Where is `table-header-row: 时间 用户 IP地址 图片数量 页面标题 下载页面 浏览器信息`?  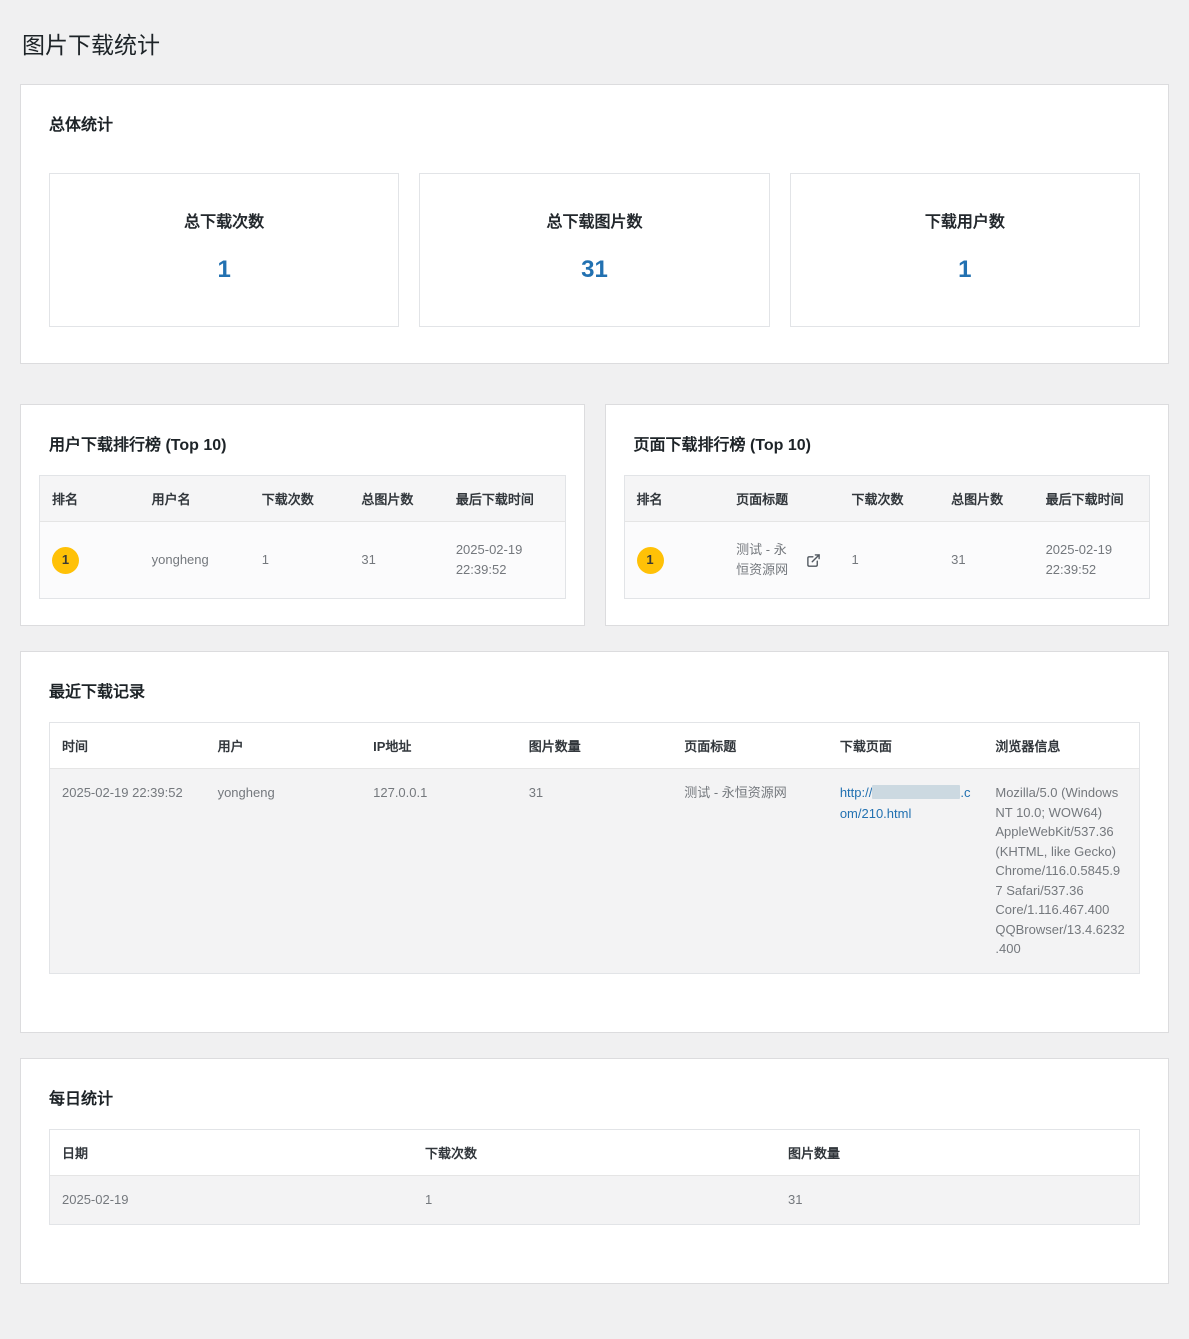 table-header-row: 时间 用户 IP地址 图片数量 页面标题 下载页面 浏览器信息 is located at coordinates (594, 746).